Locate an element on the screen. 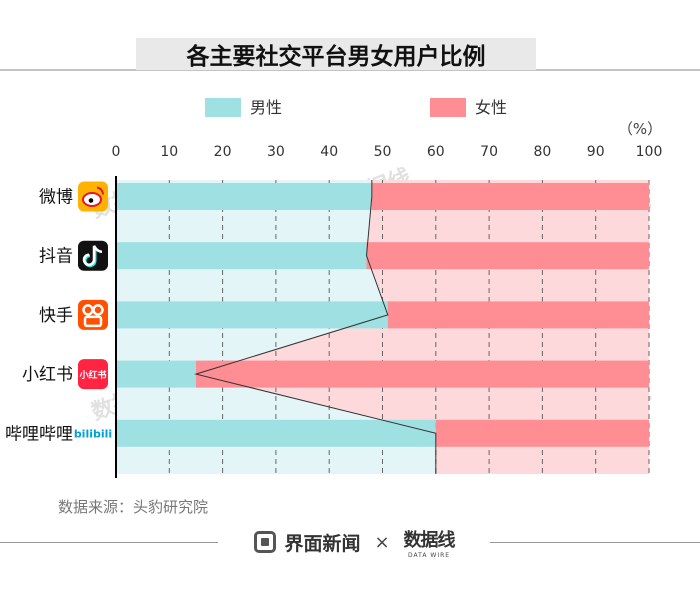  weibo-icon-wave is located at coordinates (100, 190).